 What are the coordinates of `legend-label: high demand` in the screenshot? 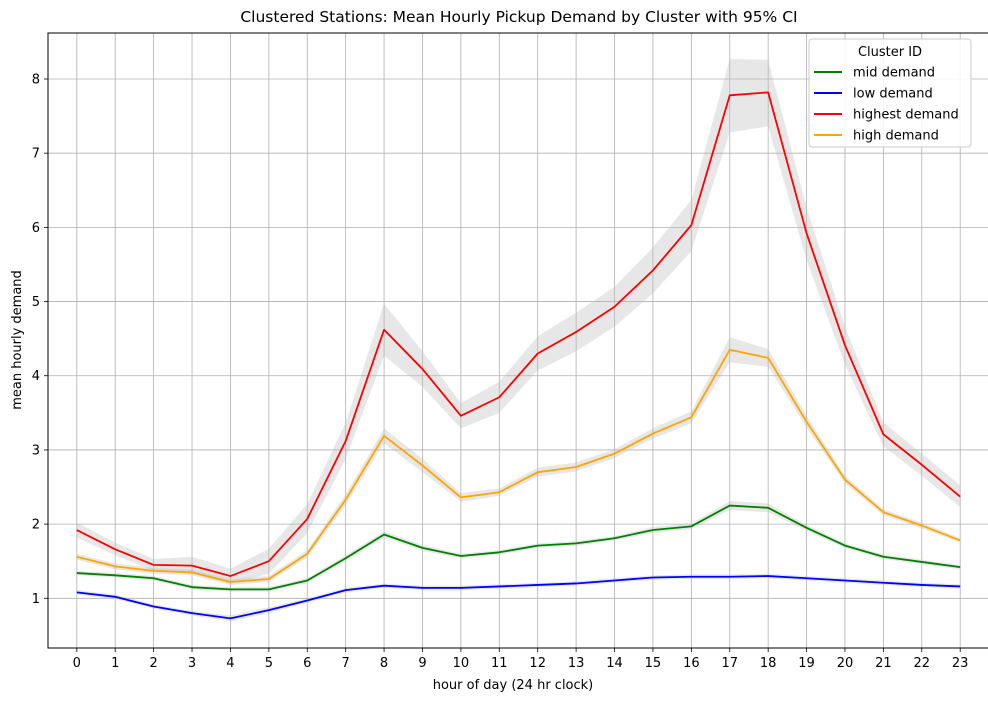 It's located at (896, 136).